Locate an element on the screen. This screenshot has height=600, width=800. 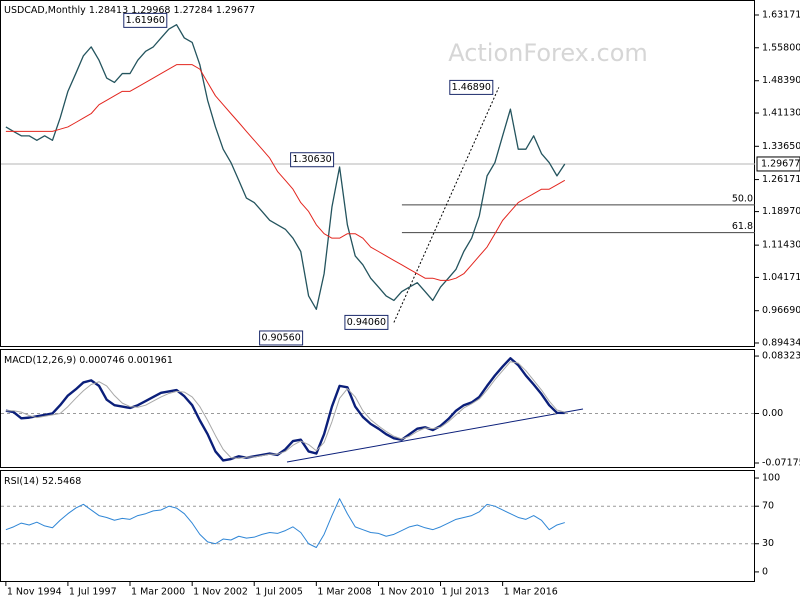
y-tick-label: 0.89434 is located at coordinates (781, 342).